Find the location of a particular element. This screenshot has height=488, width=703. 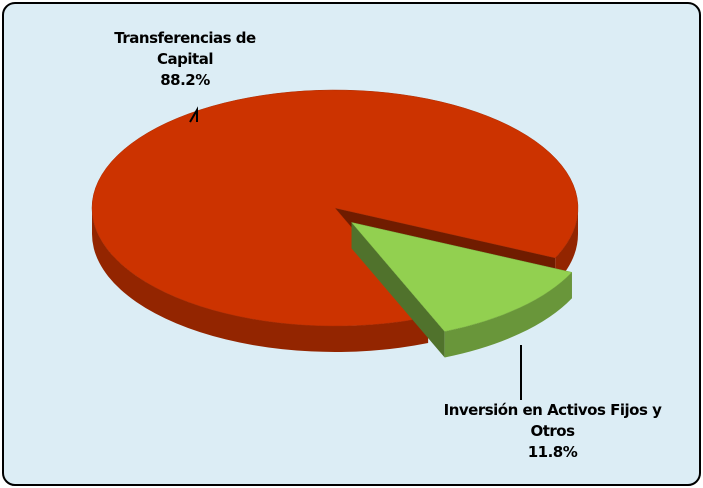

category-label: Inversión en Activos Fijos y Otros is located at coordinates (552, 420).